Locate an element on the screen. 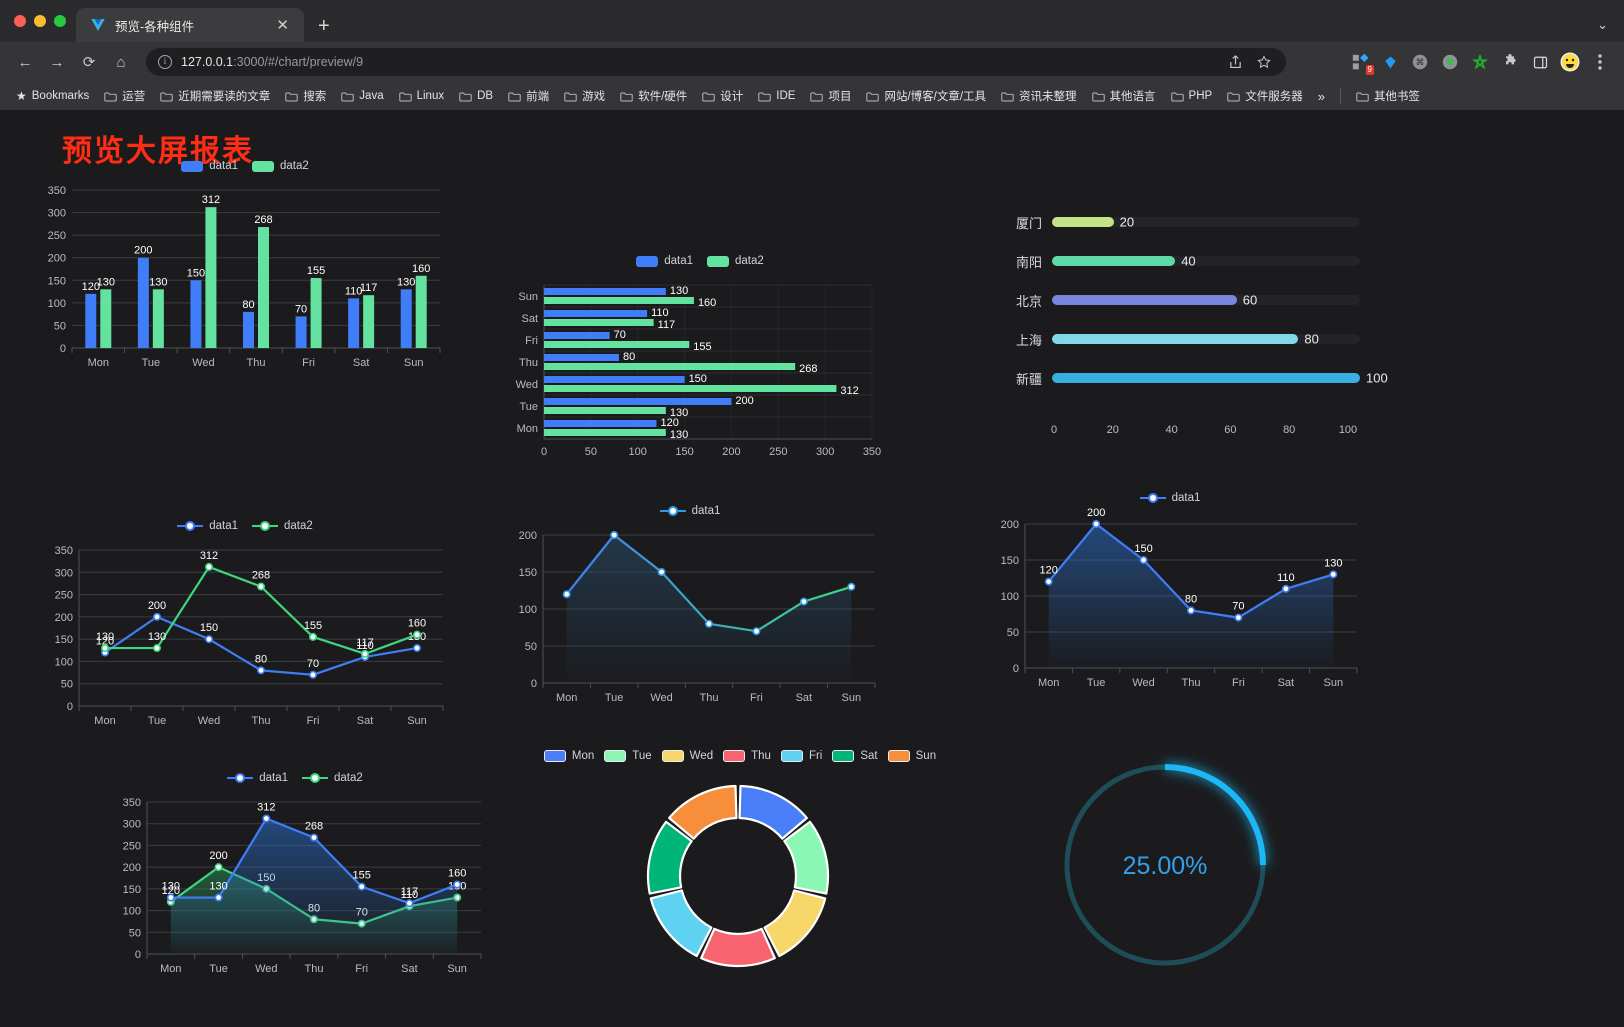  close-icon: ✕ is located at coordinates (282, 25).